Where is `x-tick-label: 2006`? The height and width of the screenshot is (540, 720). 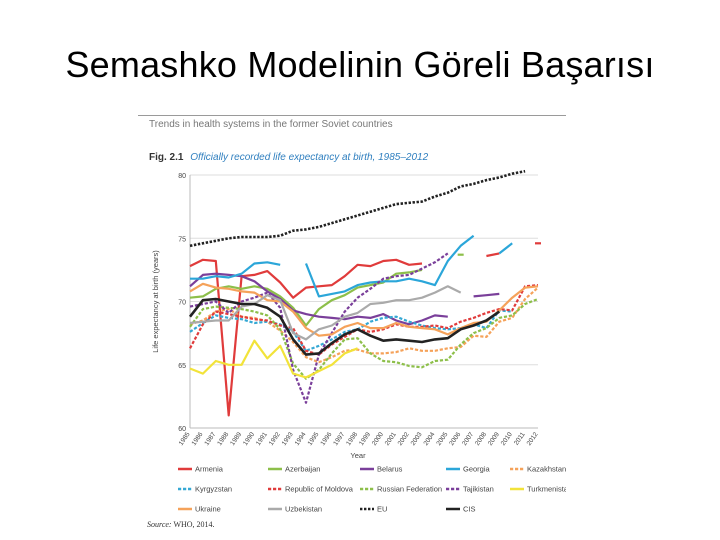 x-tick-label: 2006 is located at coordinates (455, 439).